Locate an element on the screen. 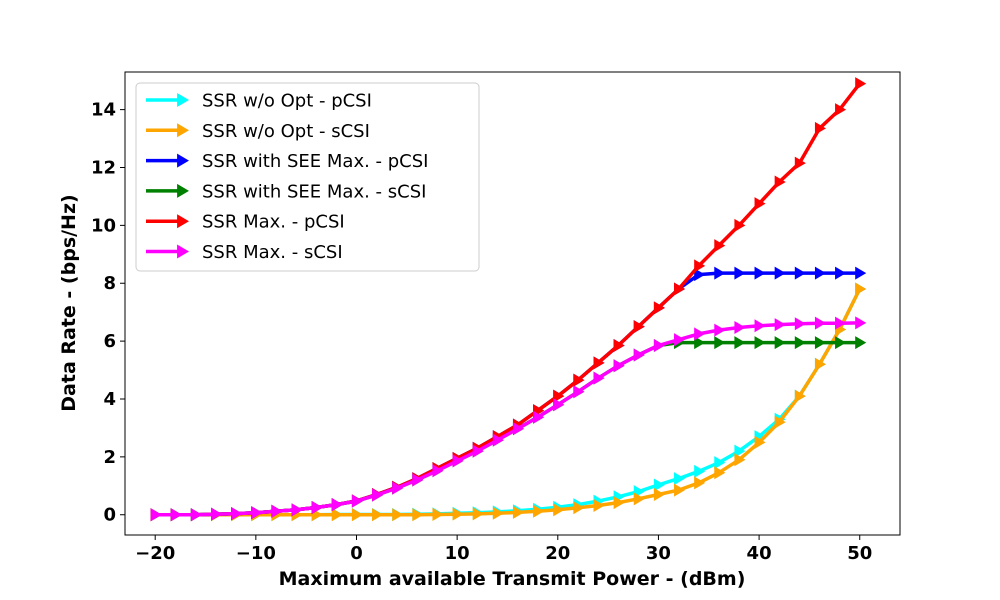 The width and height of the screenshot is (1000, 600). legend-item: SSR with SEE Max. - sCSI is located at coordinates (286, 191).